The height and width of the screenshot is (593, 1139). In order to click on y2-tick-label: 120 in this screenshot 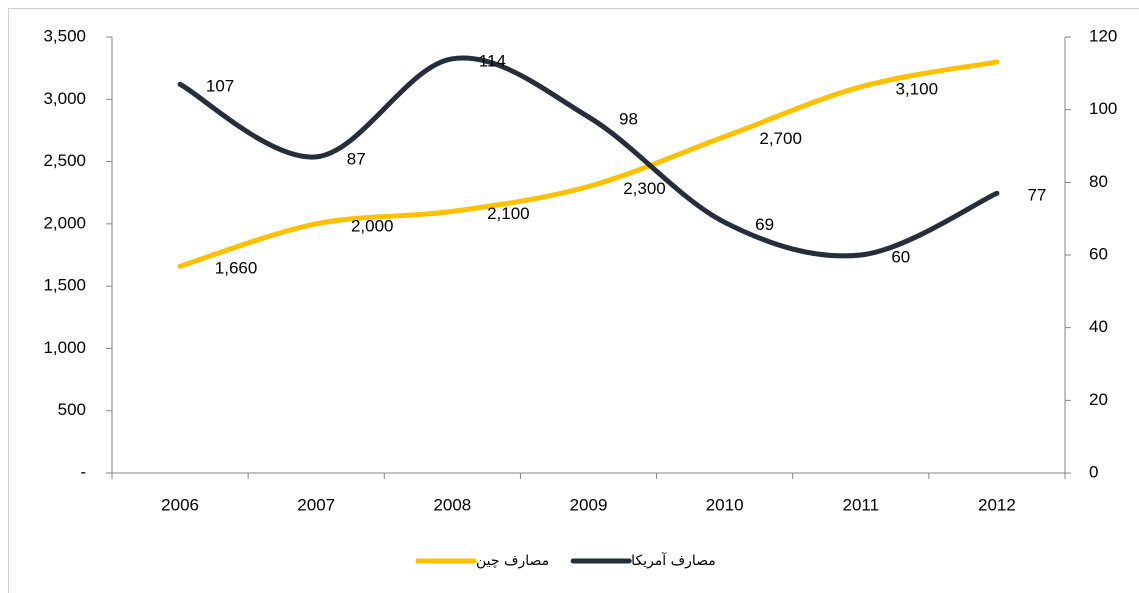, I will do `click(1103, 35)`.